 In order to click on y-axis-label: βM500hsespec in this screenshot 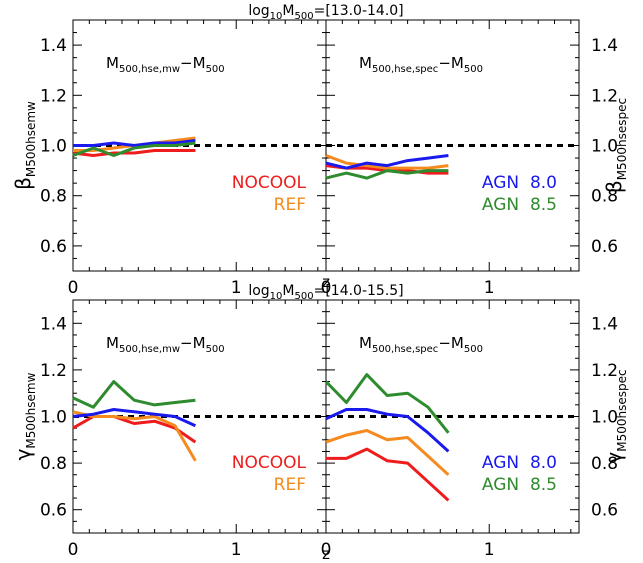, I will do `click(615, 145)`.